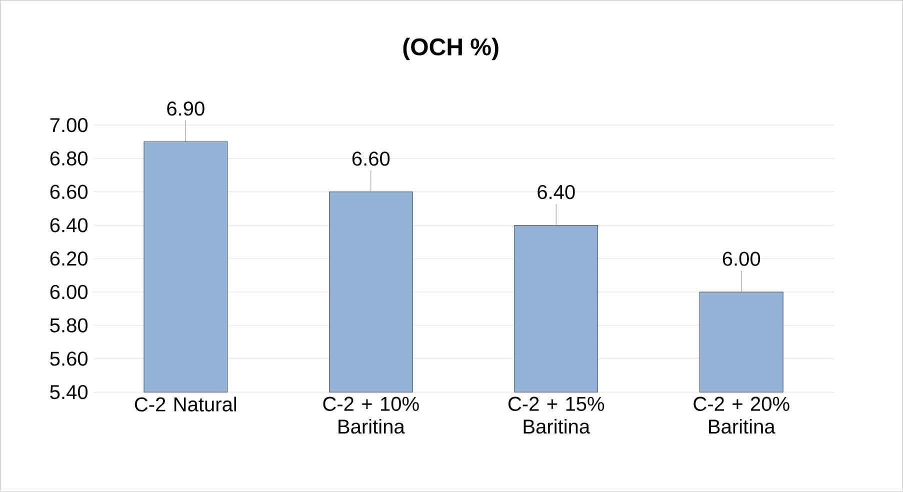 This screenshot has height=492, width=903. I want to click on y-tick-label: 5.40, so click(69, 392).